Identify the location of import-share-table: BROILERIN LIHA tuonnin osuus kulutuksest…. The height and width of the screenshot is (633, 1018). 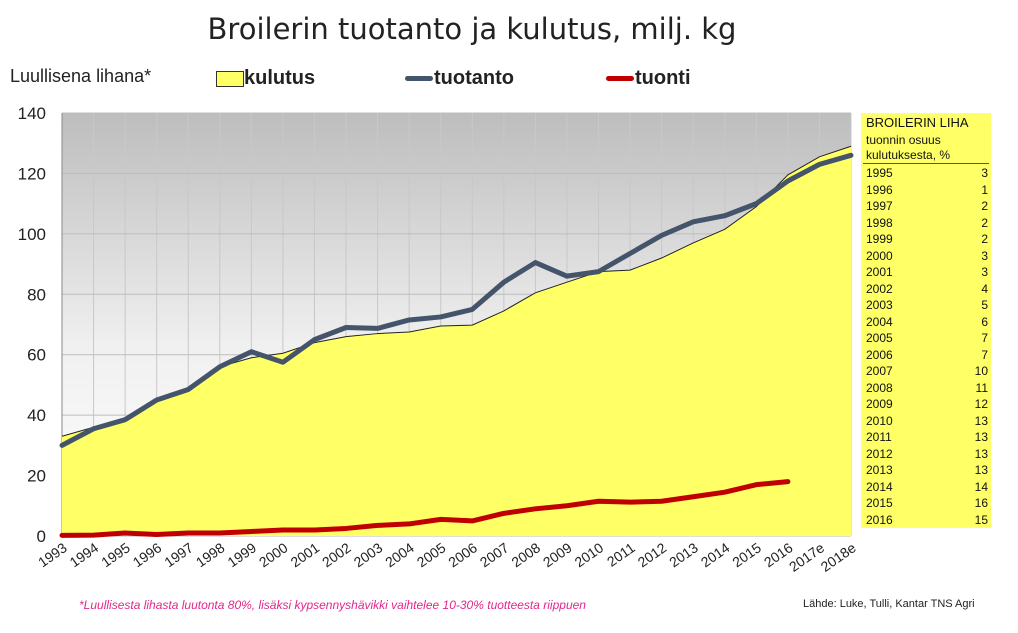
(926, 320).